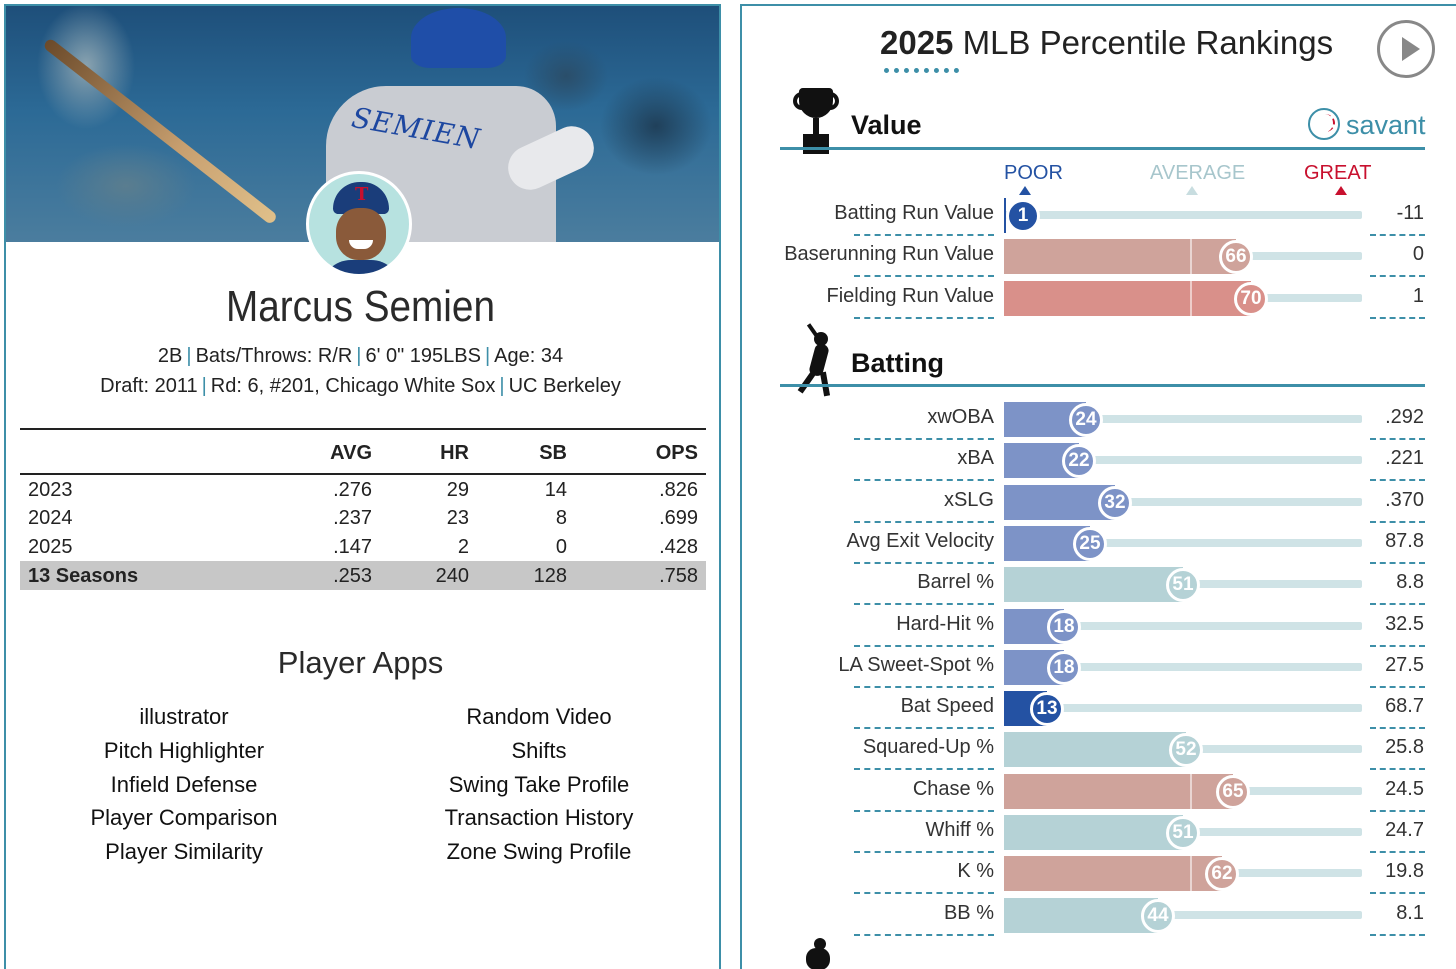 The image size is (1456, 969). Describe the element at coordinates (1404, 623) in the screenshot. I see `metric-value: 32.5` at that location.